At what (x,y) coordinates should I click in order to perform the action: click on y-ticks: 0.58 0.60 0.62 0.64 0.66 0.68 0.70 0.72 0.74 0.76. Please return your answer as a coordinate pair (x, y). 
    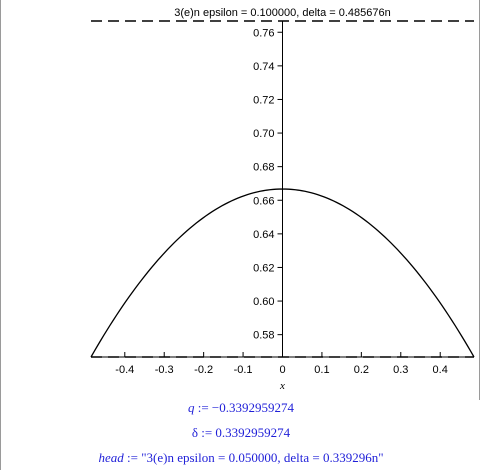
    Looking at the image, I should click on (268, 184).